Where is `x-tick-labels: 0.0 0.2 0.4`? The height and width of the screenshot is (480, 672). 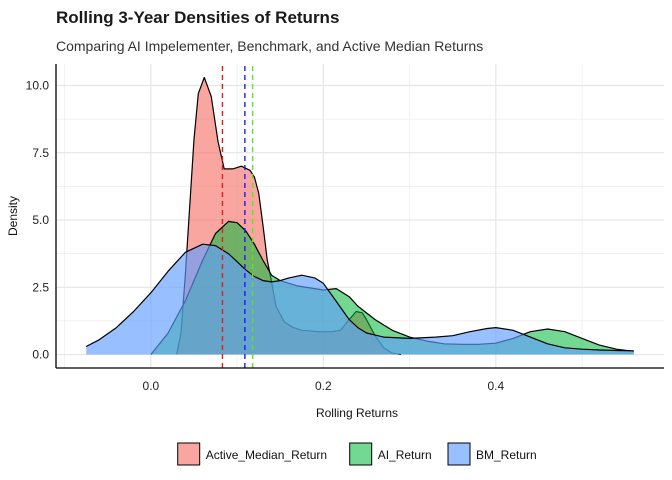
x-tick-labels: 0.0 0.2 0.4 is located at coordinates (324, 386).